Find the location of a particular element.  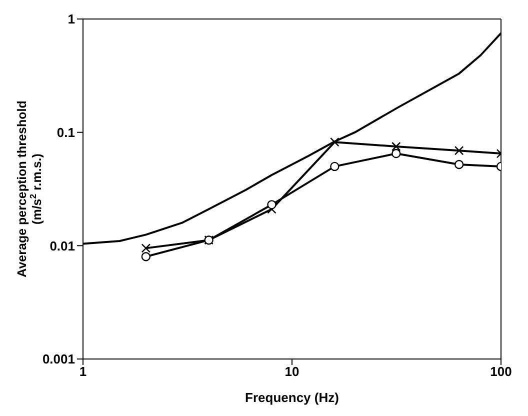

x-tick-label: 10 is located at coordinates (292, 372).